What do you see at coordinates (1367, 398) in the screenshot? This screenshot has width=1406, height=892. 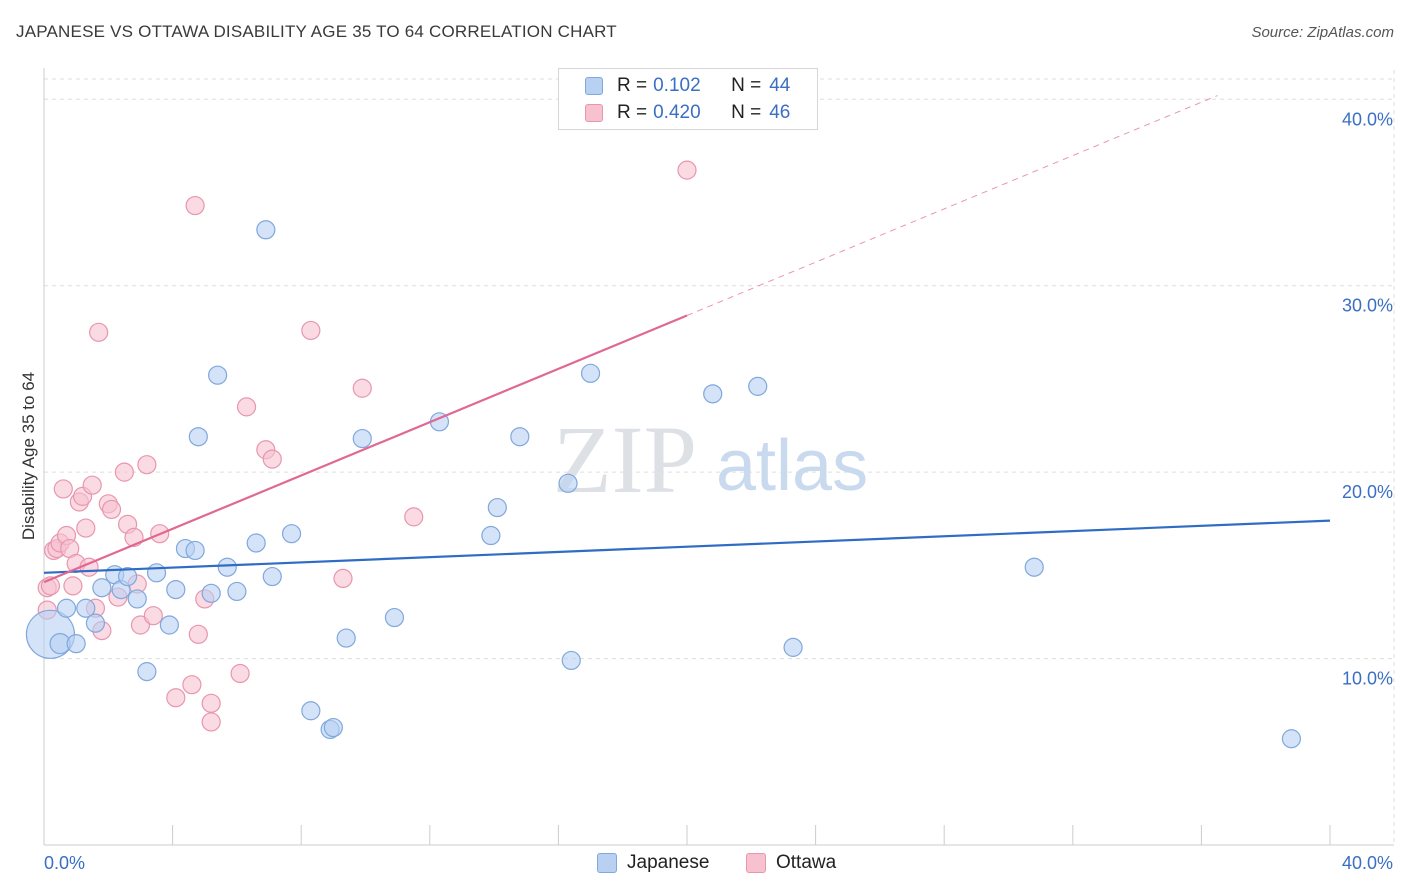 I see `y-tick-labels: 10.0% 20.0% 30.0% 40.0%` at bounding box center [1367, 398].